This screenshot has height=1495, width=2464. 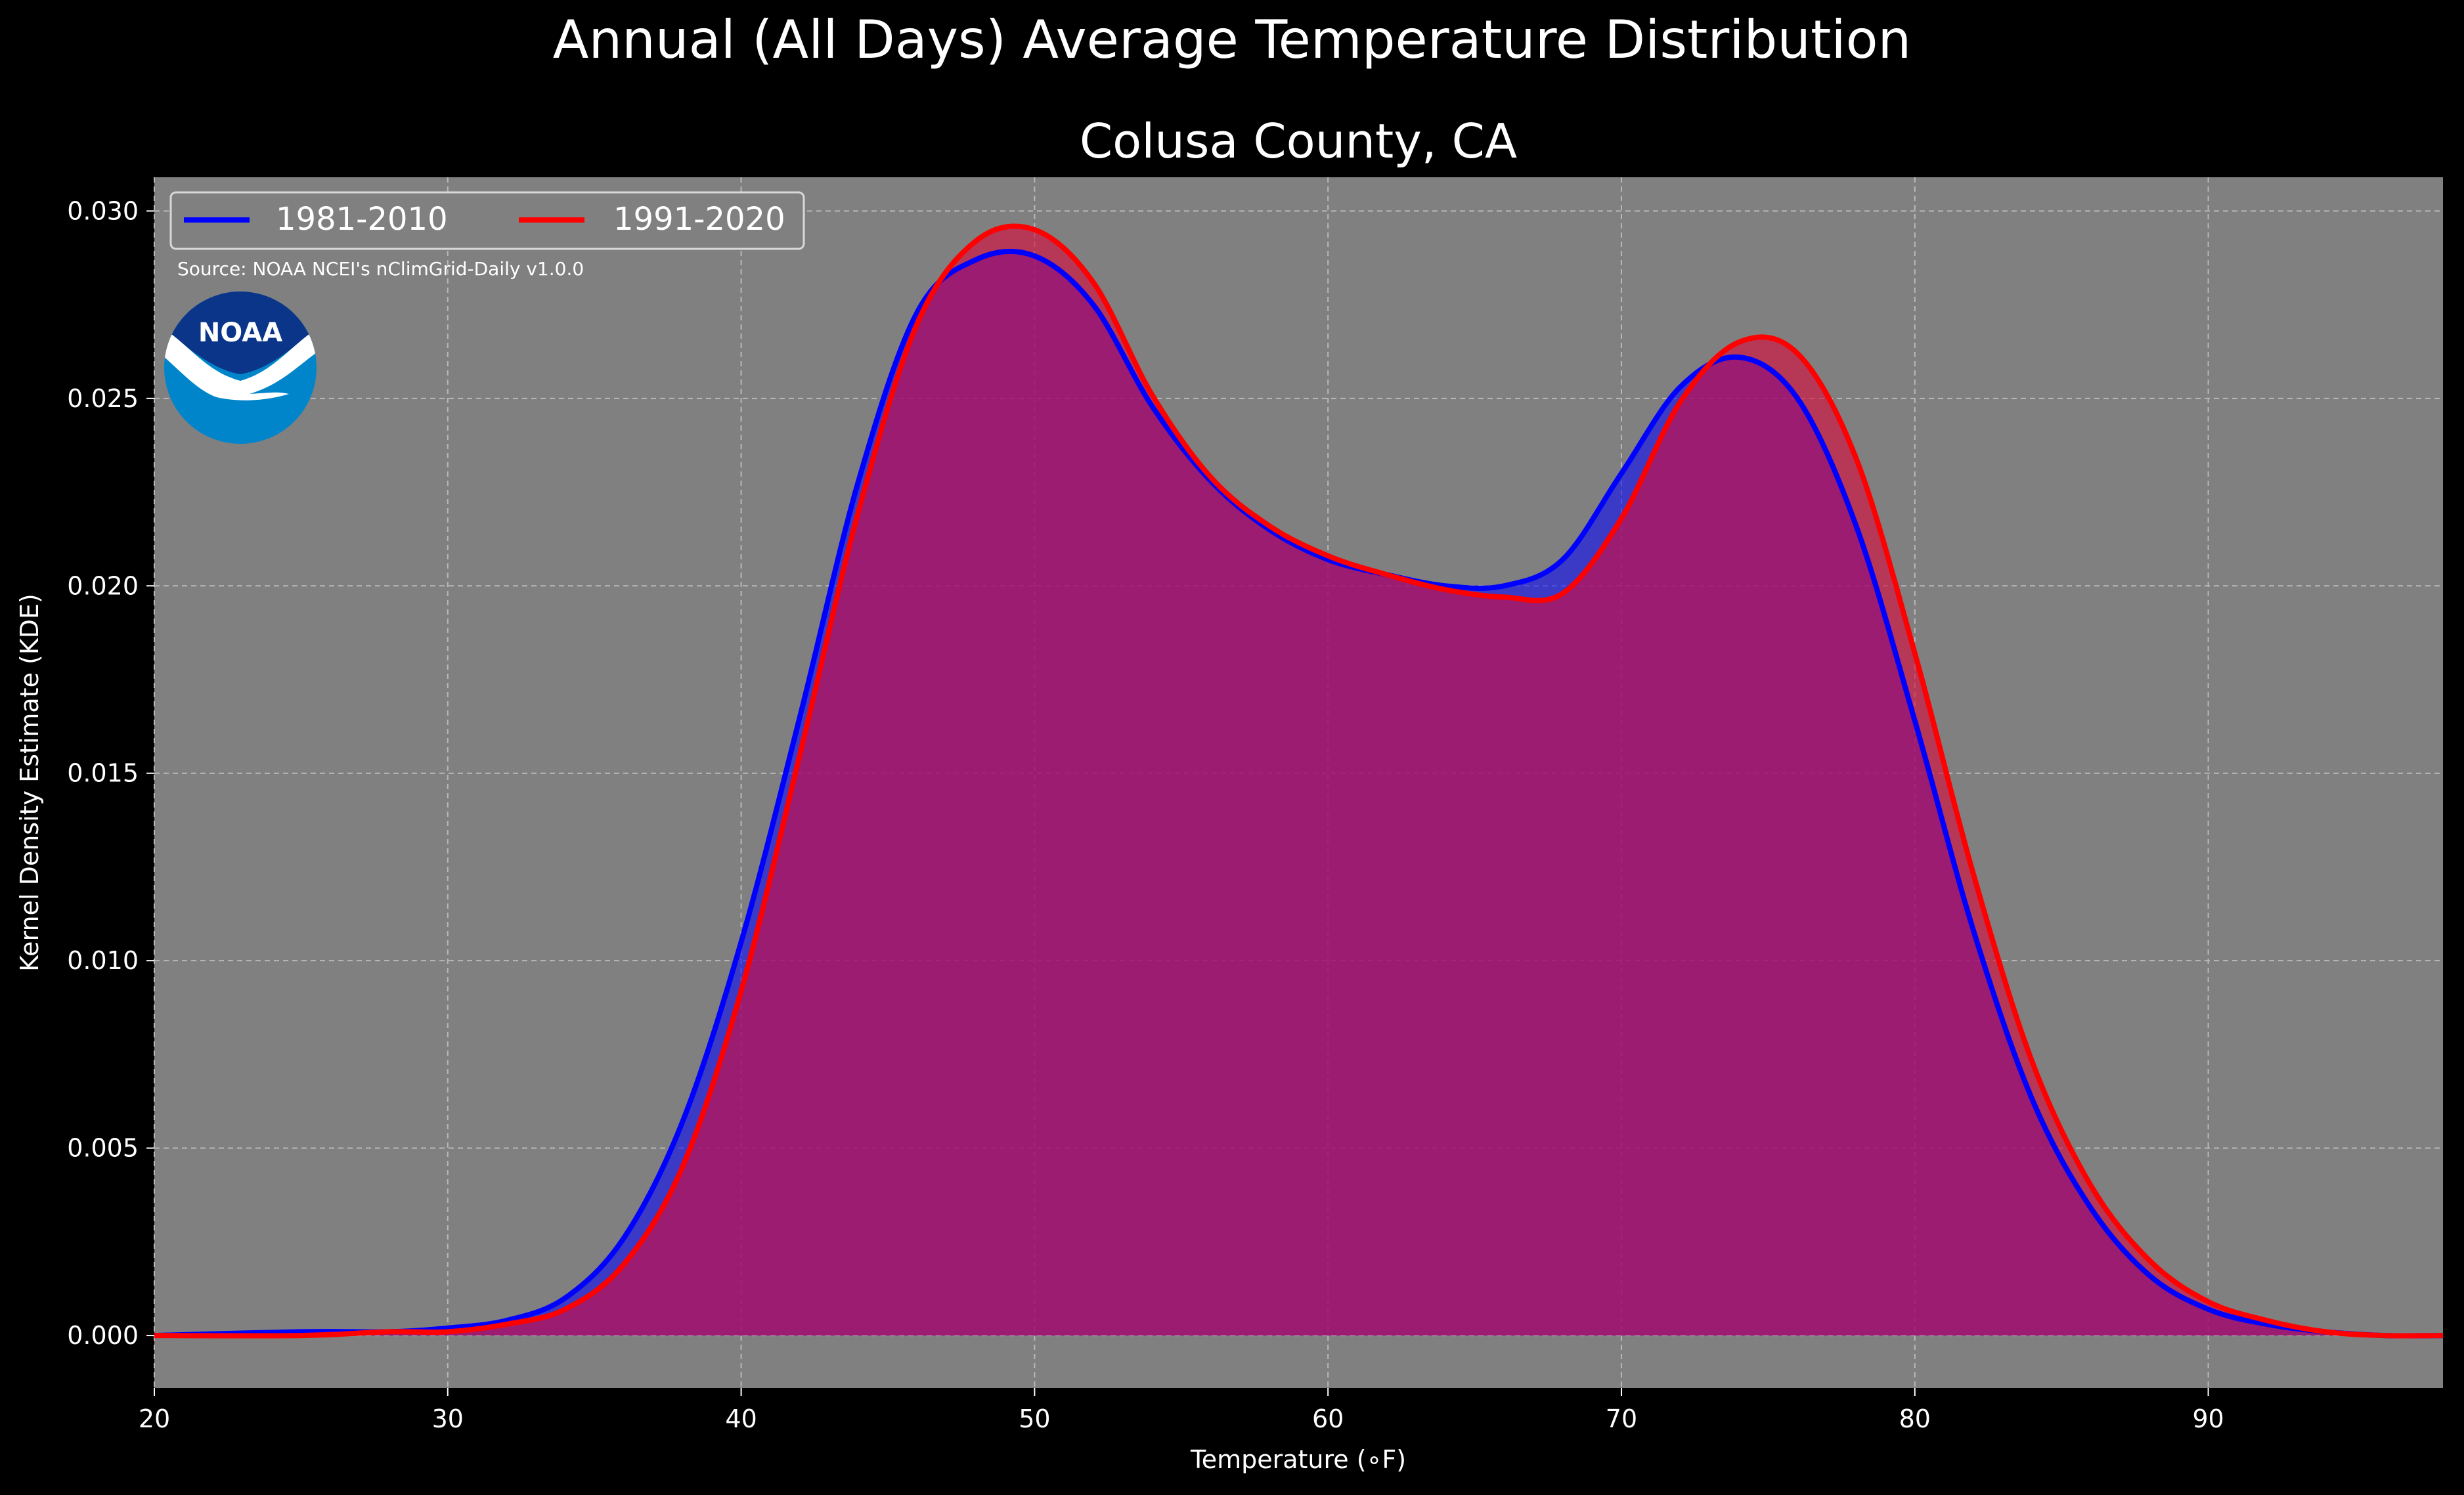 What do you see at coordinates (29, 783) in the screenshot?
I see `y-axis-label: Kernel Density Estimate (KDE)` at bounding box center [29, 783].